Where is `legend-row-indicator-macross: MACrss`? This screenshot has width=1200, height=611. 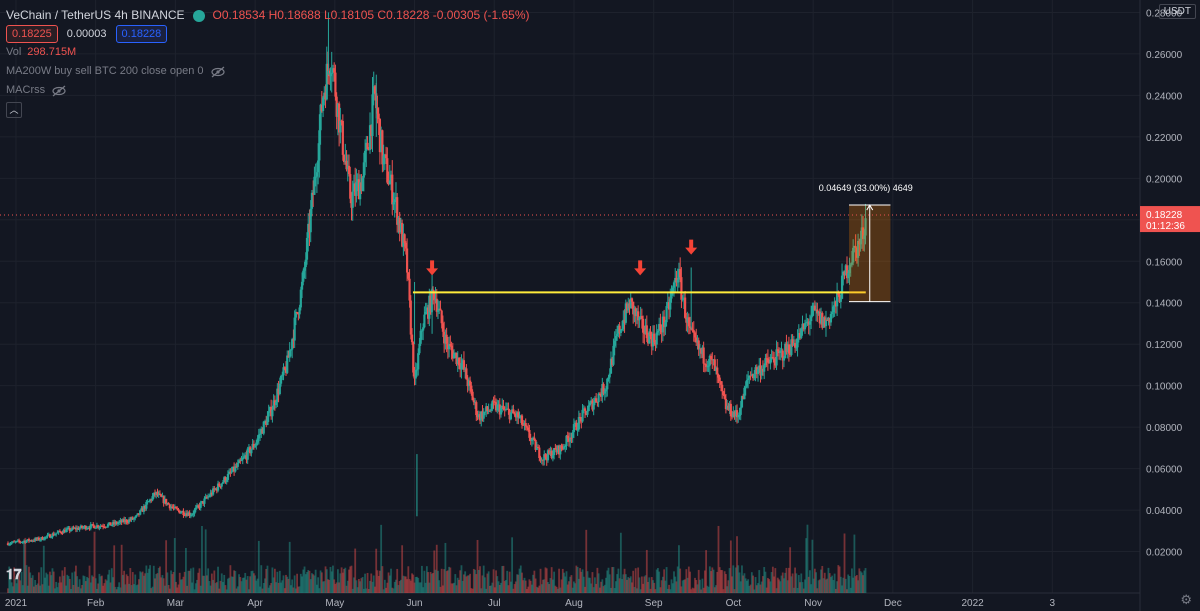
legend-row-indicator-macross: MACrss is located at coordinates (268, 90).